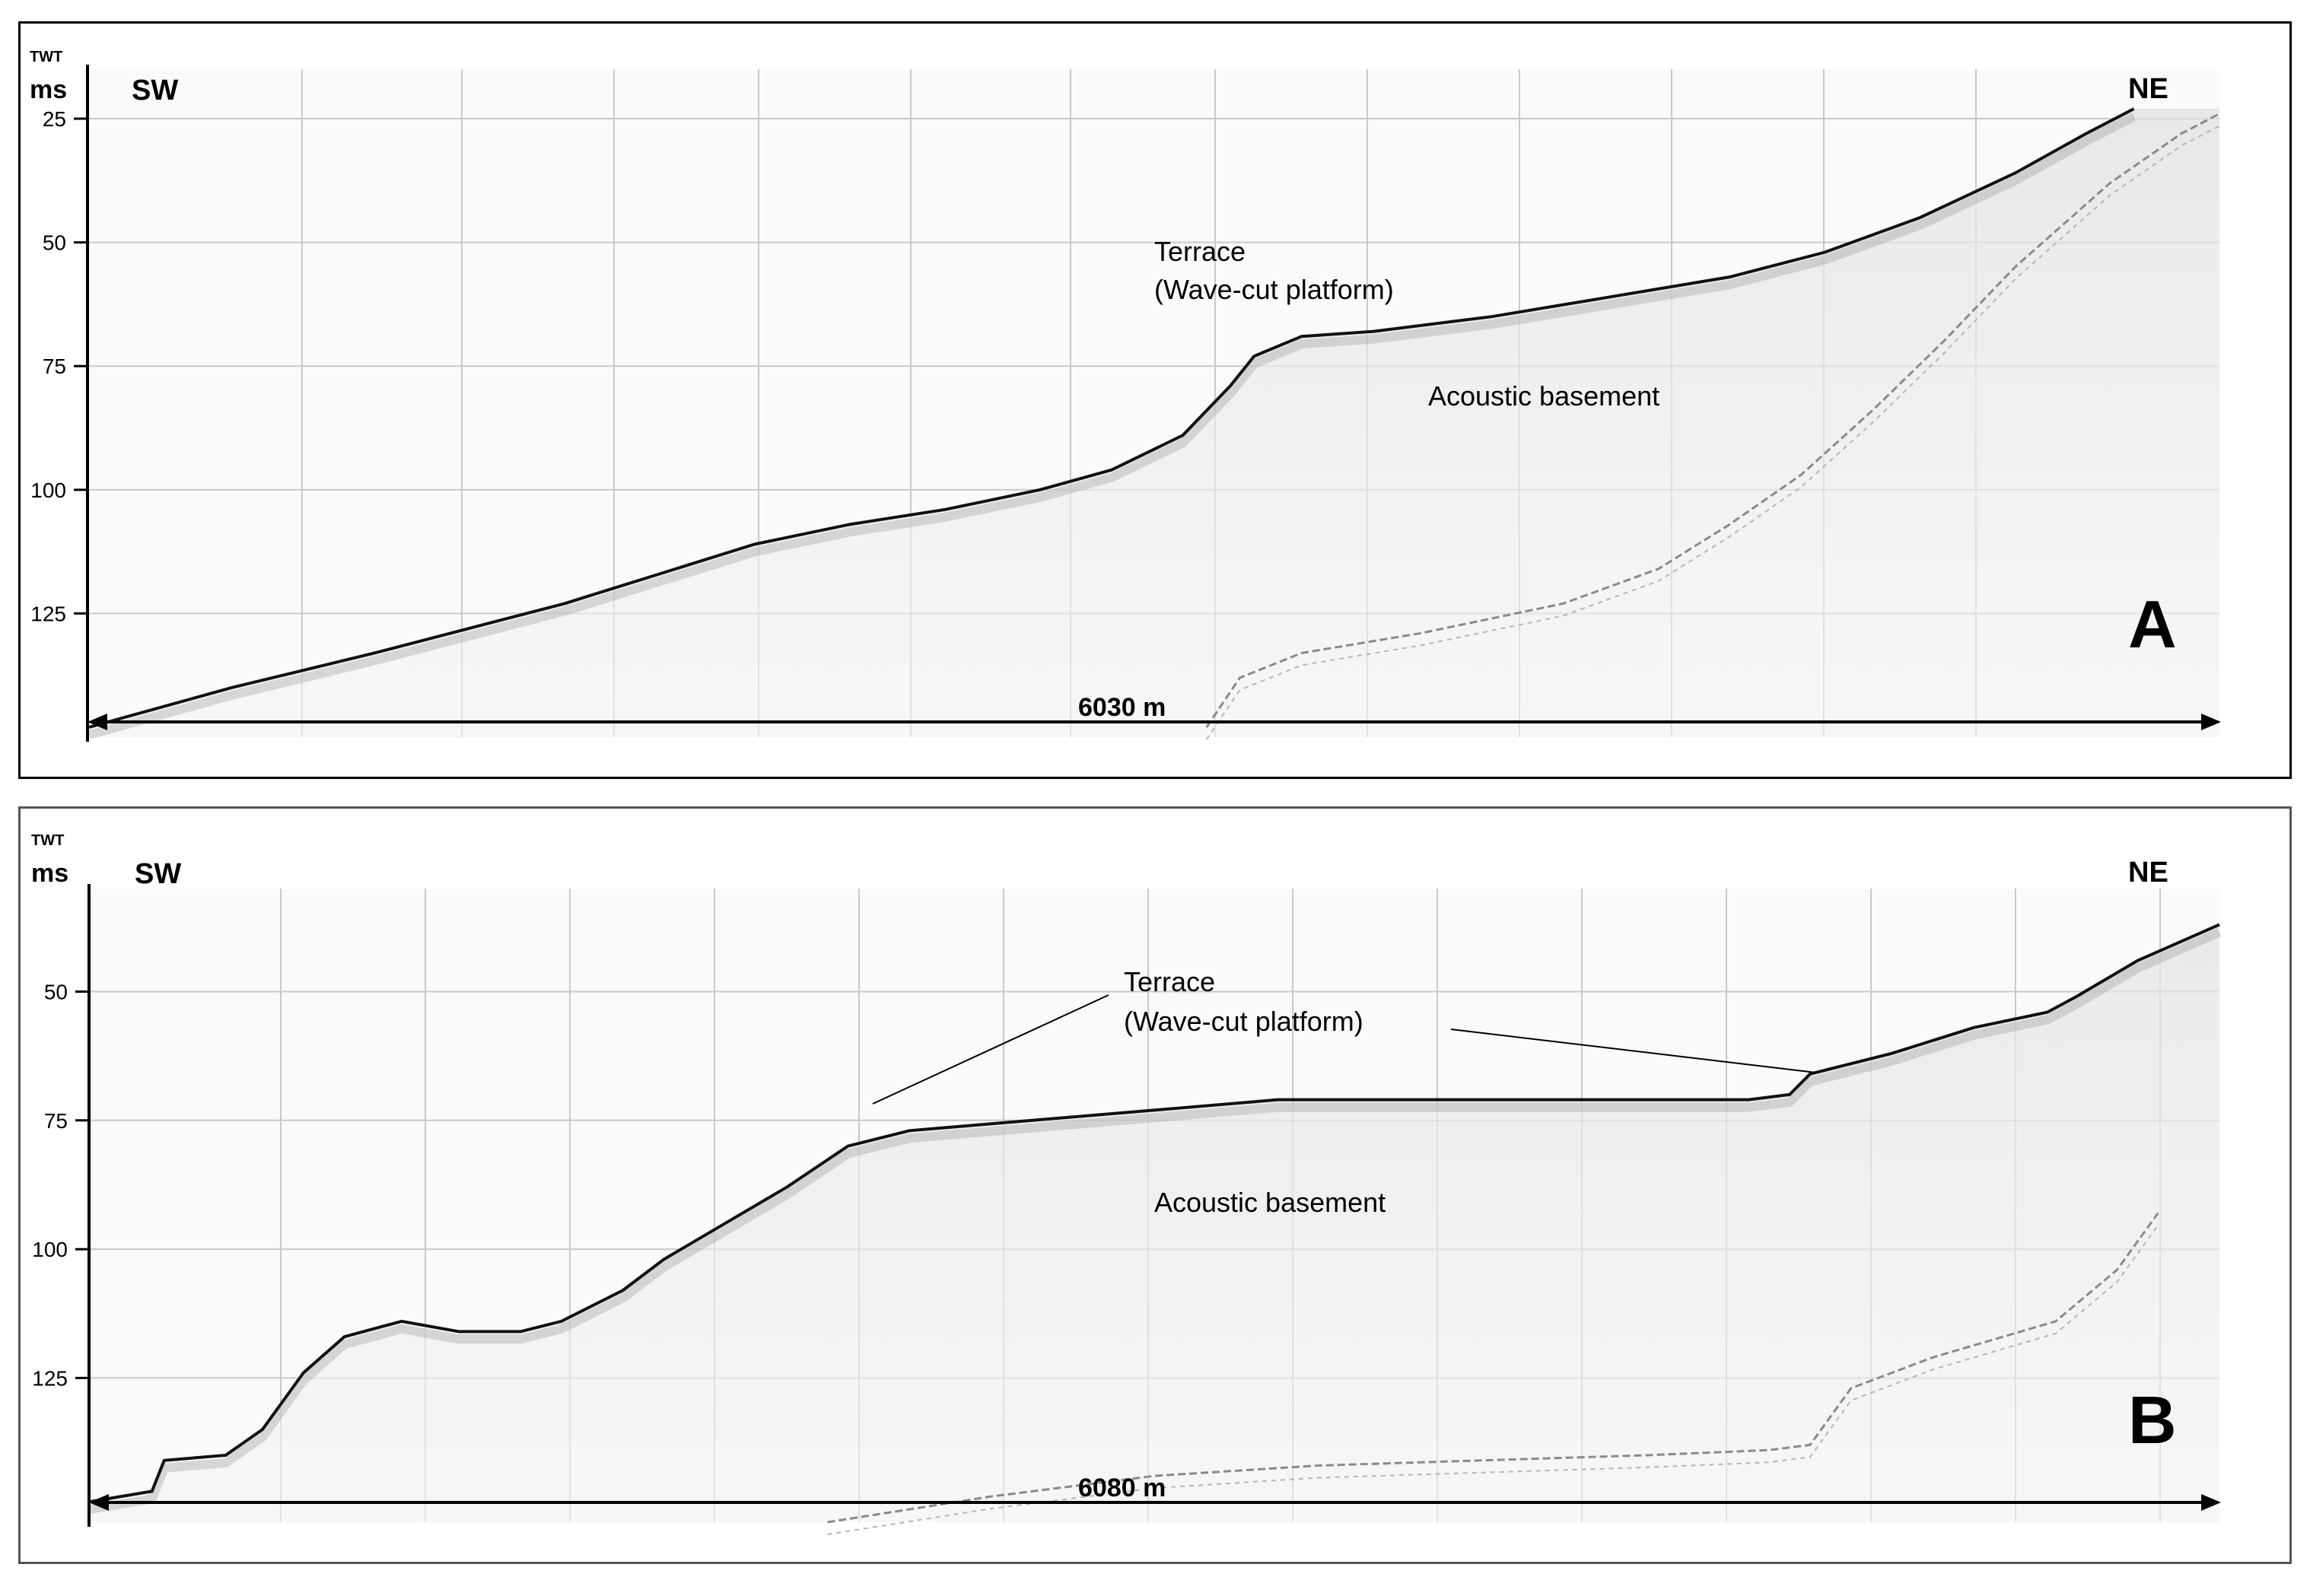 Image resolution: width=2310 pixels, height=1596 pixels. I want to click on panel-letter-a: A, so click(2152, 624).